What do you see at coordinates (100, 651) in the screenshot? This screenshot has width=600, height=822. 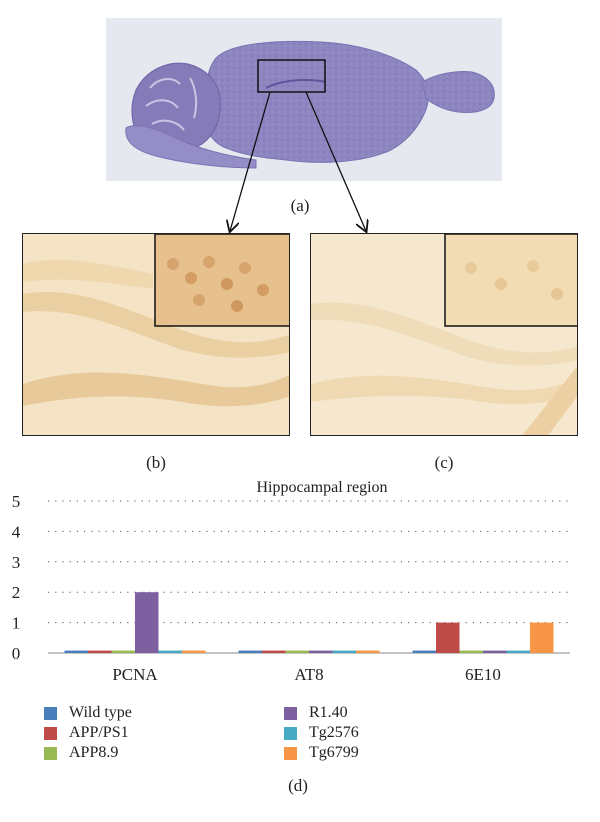 I see `bar-PCNA-APP/PS1` at bounding box center [100, 651].